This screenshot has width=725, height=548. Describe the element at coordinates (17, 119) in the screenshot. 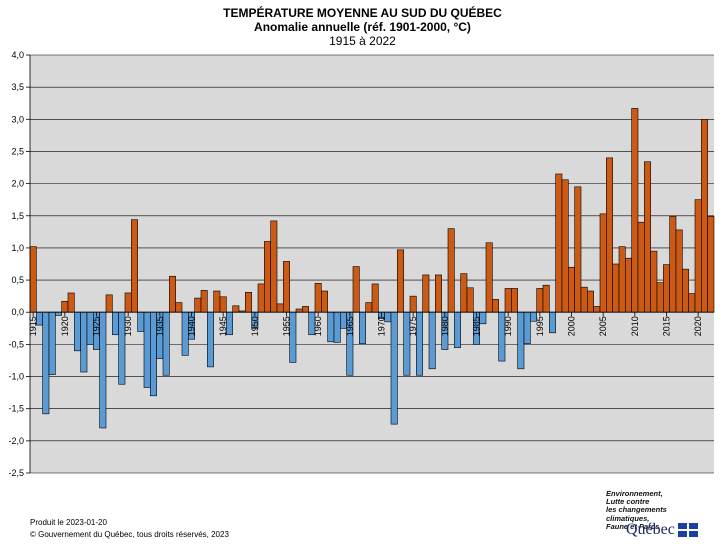

I see `y-tick-label: 3,0` at that location.